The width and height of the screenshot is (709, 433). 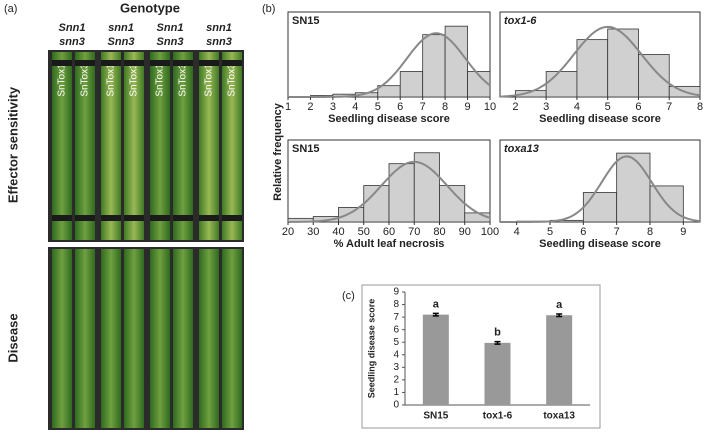 I want to click on y-tick-label: 3, so click(x=396, y=367).